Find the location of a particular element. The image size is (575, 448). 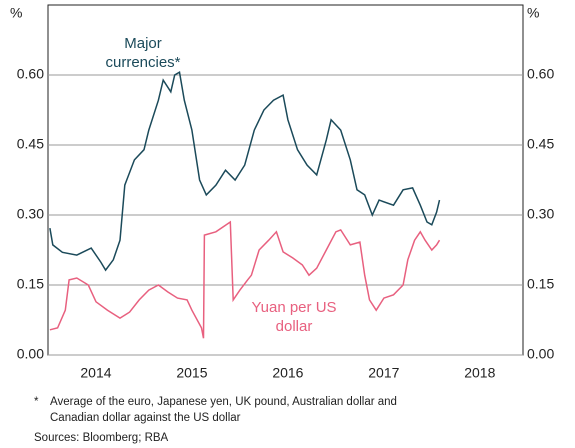

y-unit-left: % is located at coordinates (16, 13).